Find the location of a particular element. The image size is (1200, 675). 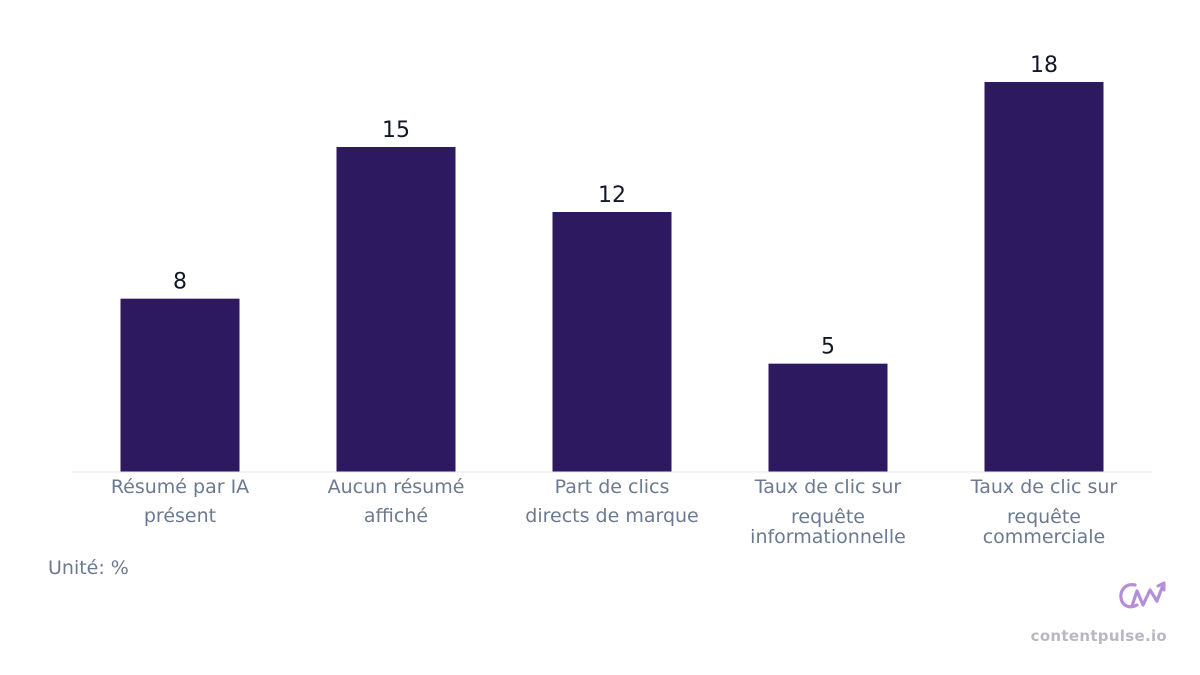

bar-value-label-2: 12 is located at coordinates (612, 195).